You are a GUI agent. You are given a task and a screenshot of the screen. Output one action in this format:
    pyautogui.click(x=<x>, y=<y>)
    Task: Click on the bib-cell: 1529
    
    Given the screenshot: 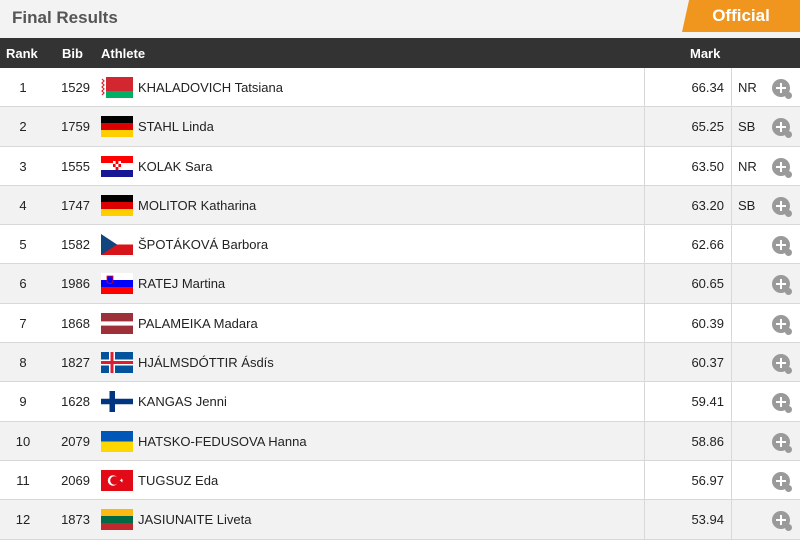 What is the action you would take?
    pyautogui.click(x=75, y=87)
    